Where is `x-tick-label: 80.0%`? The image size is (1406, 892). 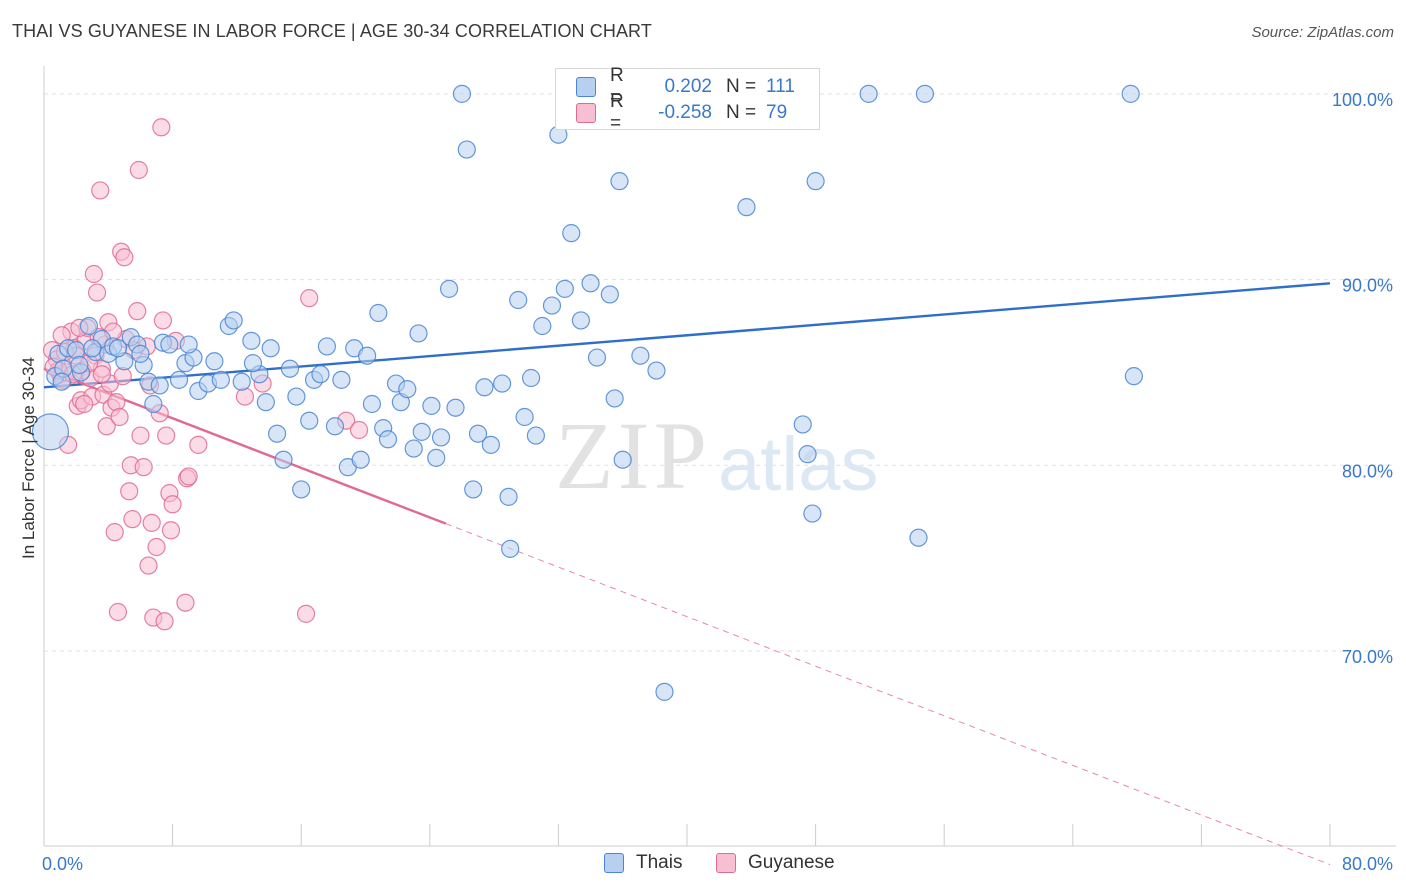 x-tick-label: 80.0% is located at coordinates (1367, 864).